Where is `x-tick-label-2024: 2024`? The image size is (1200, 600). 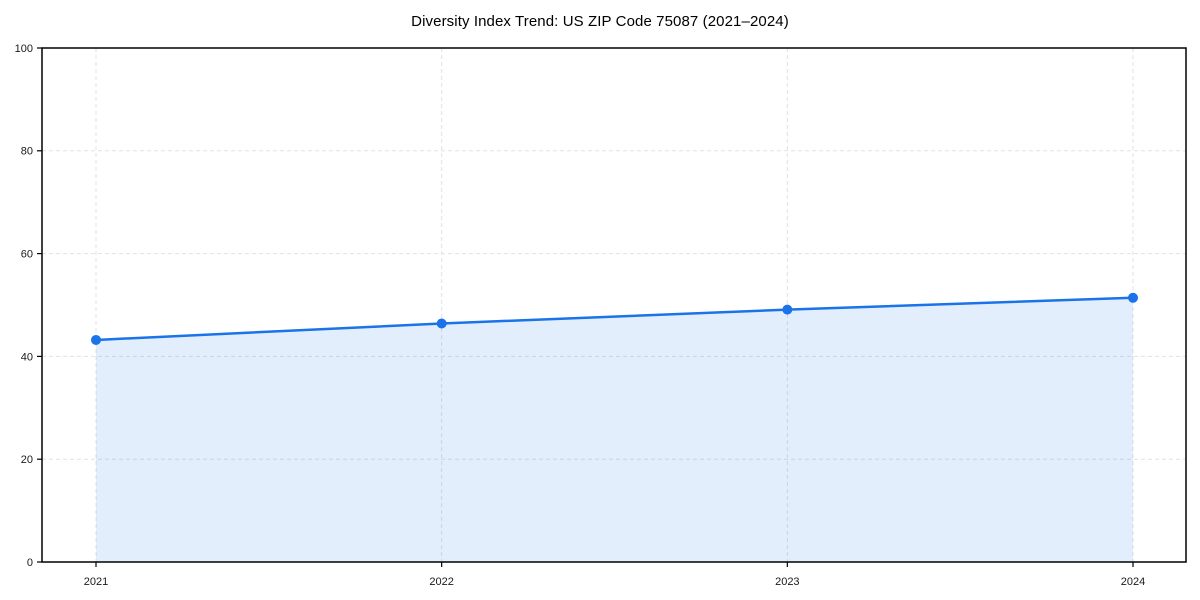 x-tick-label-2024: 2024 is located at coordinates (1133, 582).